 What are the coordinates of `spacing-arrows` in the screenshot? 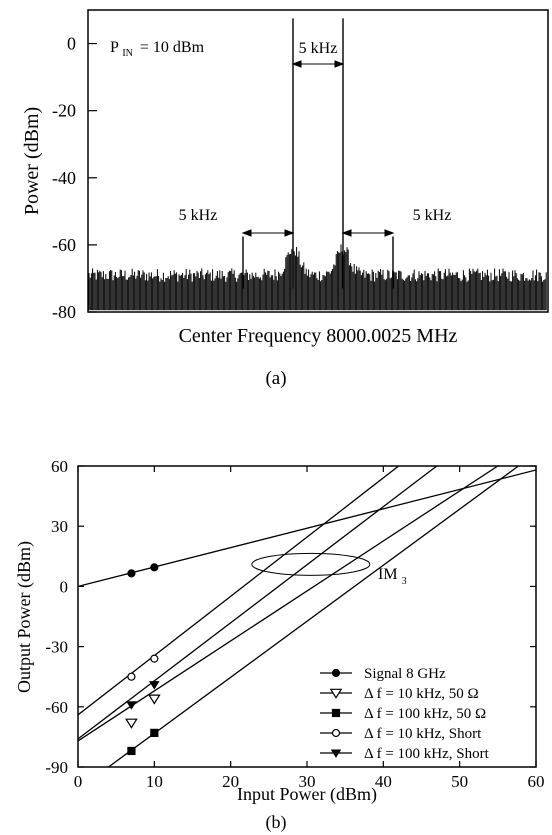 It's located at (318, 148).